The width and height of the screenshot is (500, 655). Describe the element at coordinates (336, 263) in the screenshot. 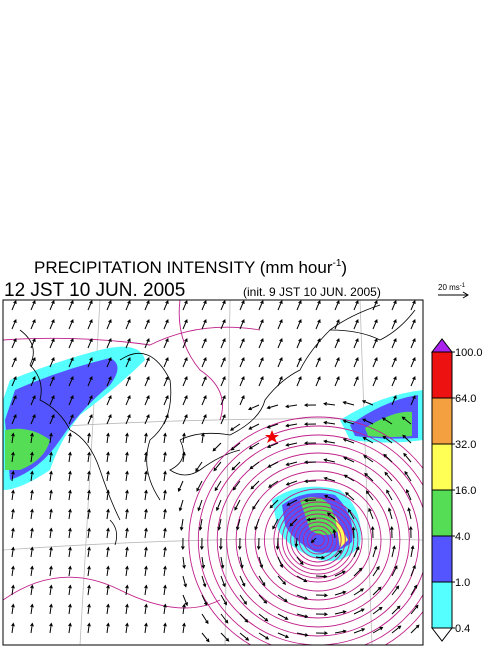

I see `title-sup: -1` at that location.